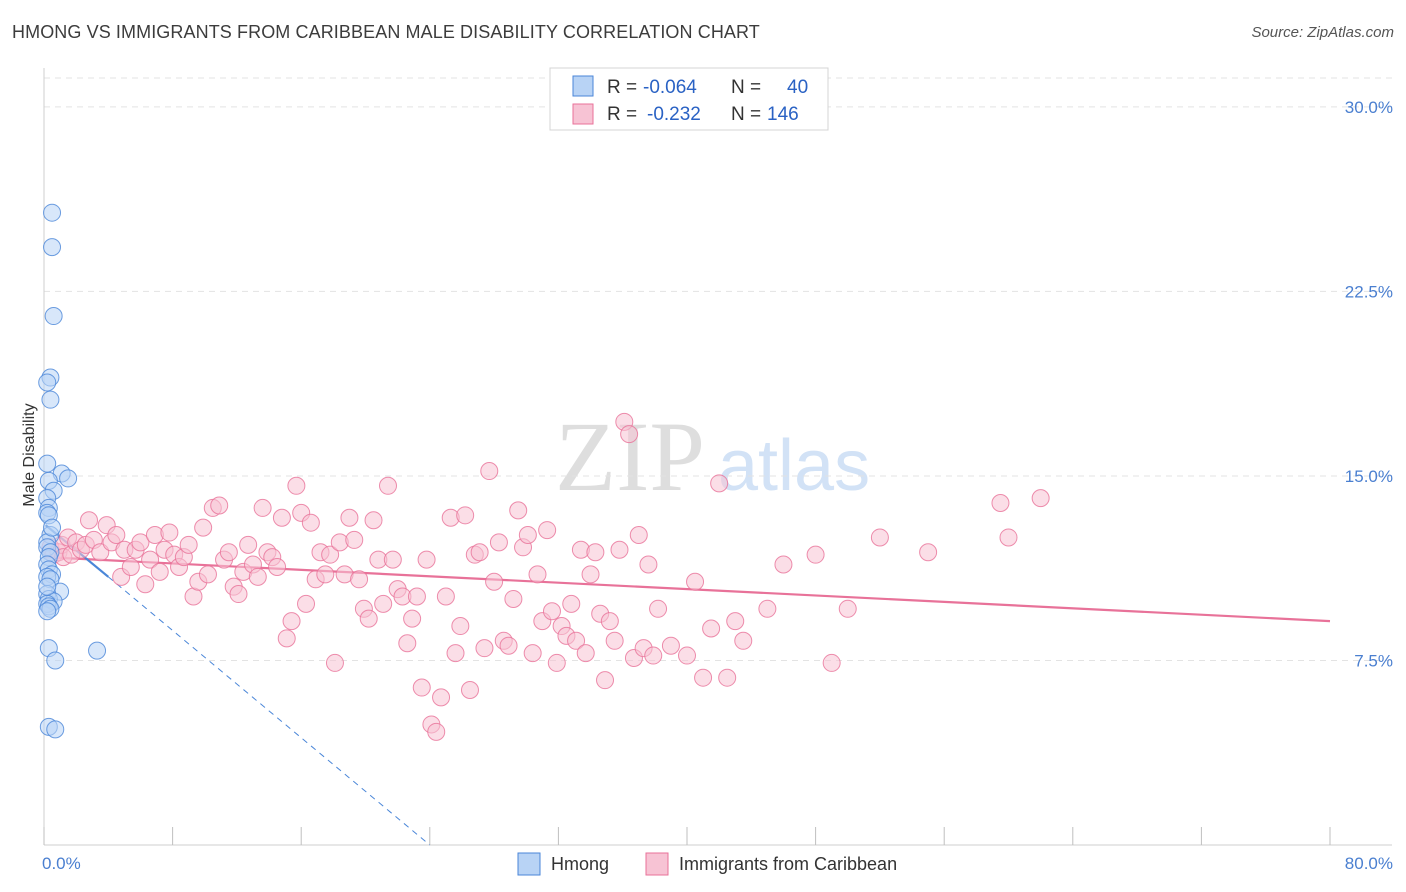  I want to click on trend-line-hmong-extension, so click(269, 711).